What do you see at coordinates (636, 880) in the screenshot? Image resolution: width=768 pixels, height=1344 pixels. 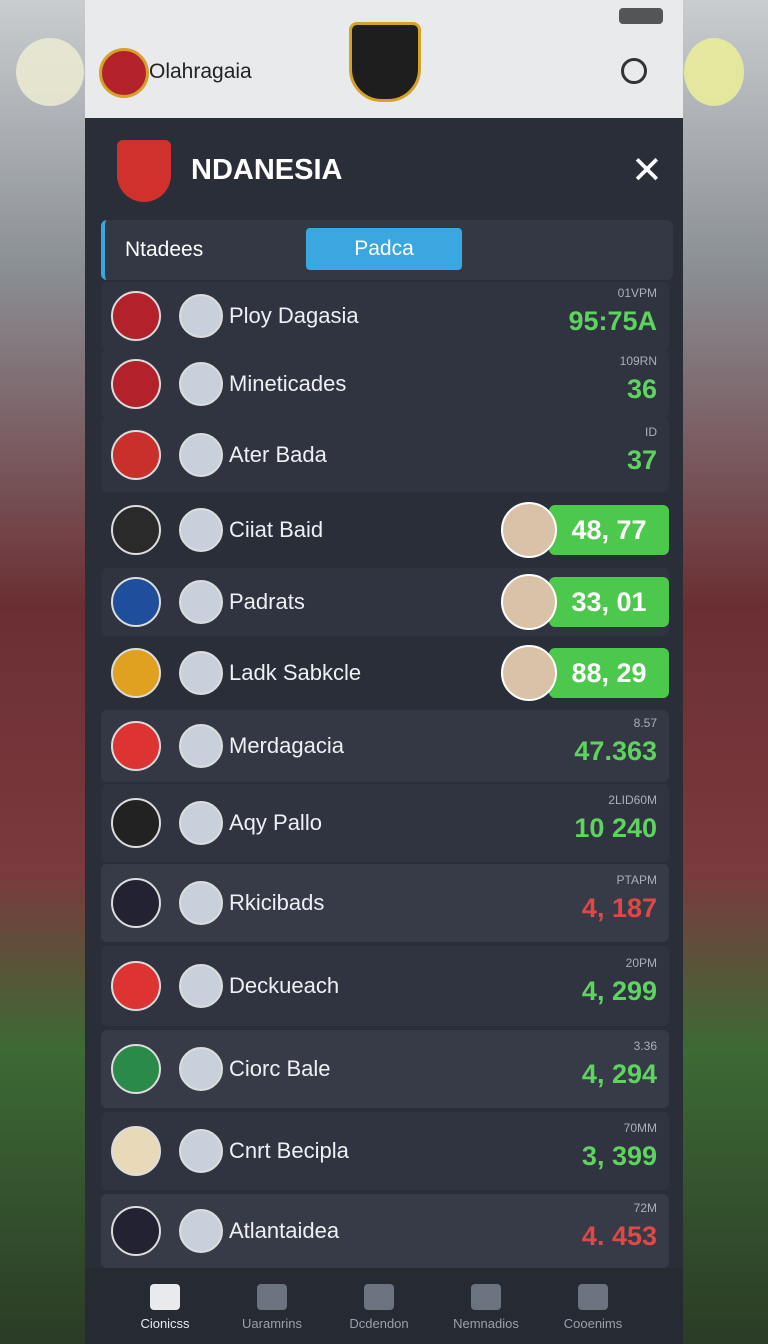 I see `row-label: PTAPM` at bounding box center [636, 880].